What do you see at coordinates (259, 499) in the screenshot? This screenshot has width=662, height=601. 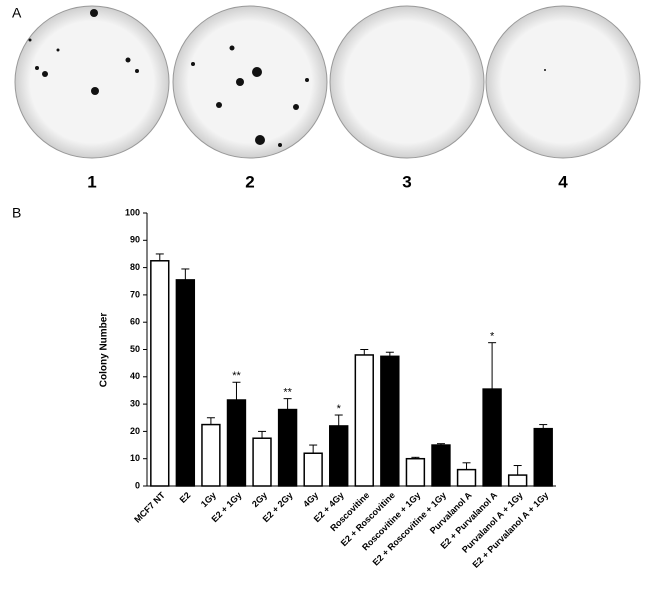 I see `x-tick-label: 2Gy` at bounding box center [259, 499].